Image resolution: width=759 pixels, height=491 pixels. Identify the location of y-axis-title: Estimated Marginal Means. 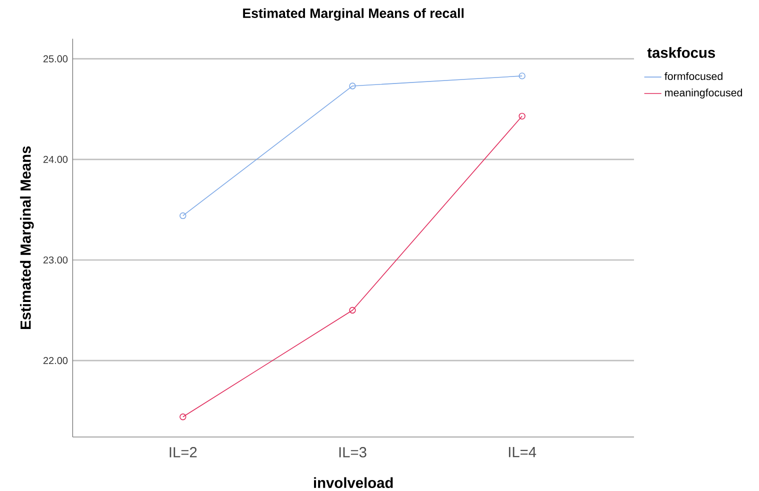
(27, 237).